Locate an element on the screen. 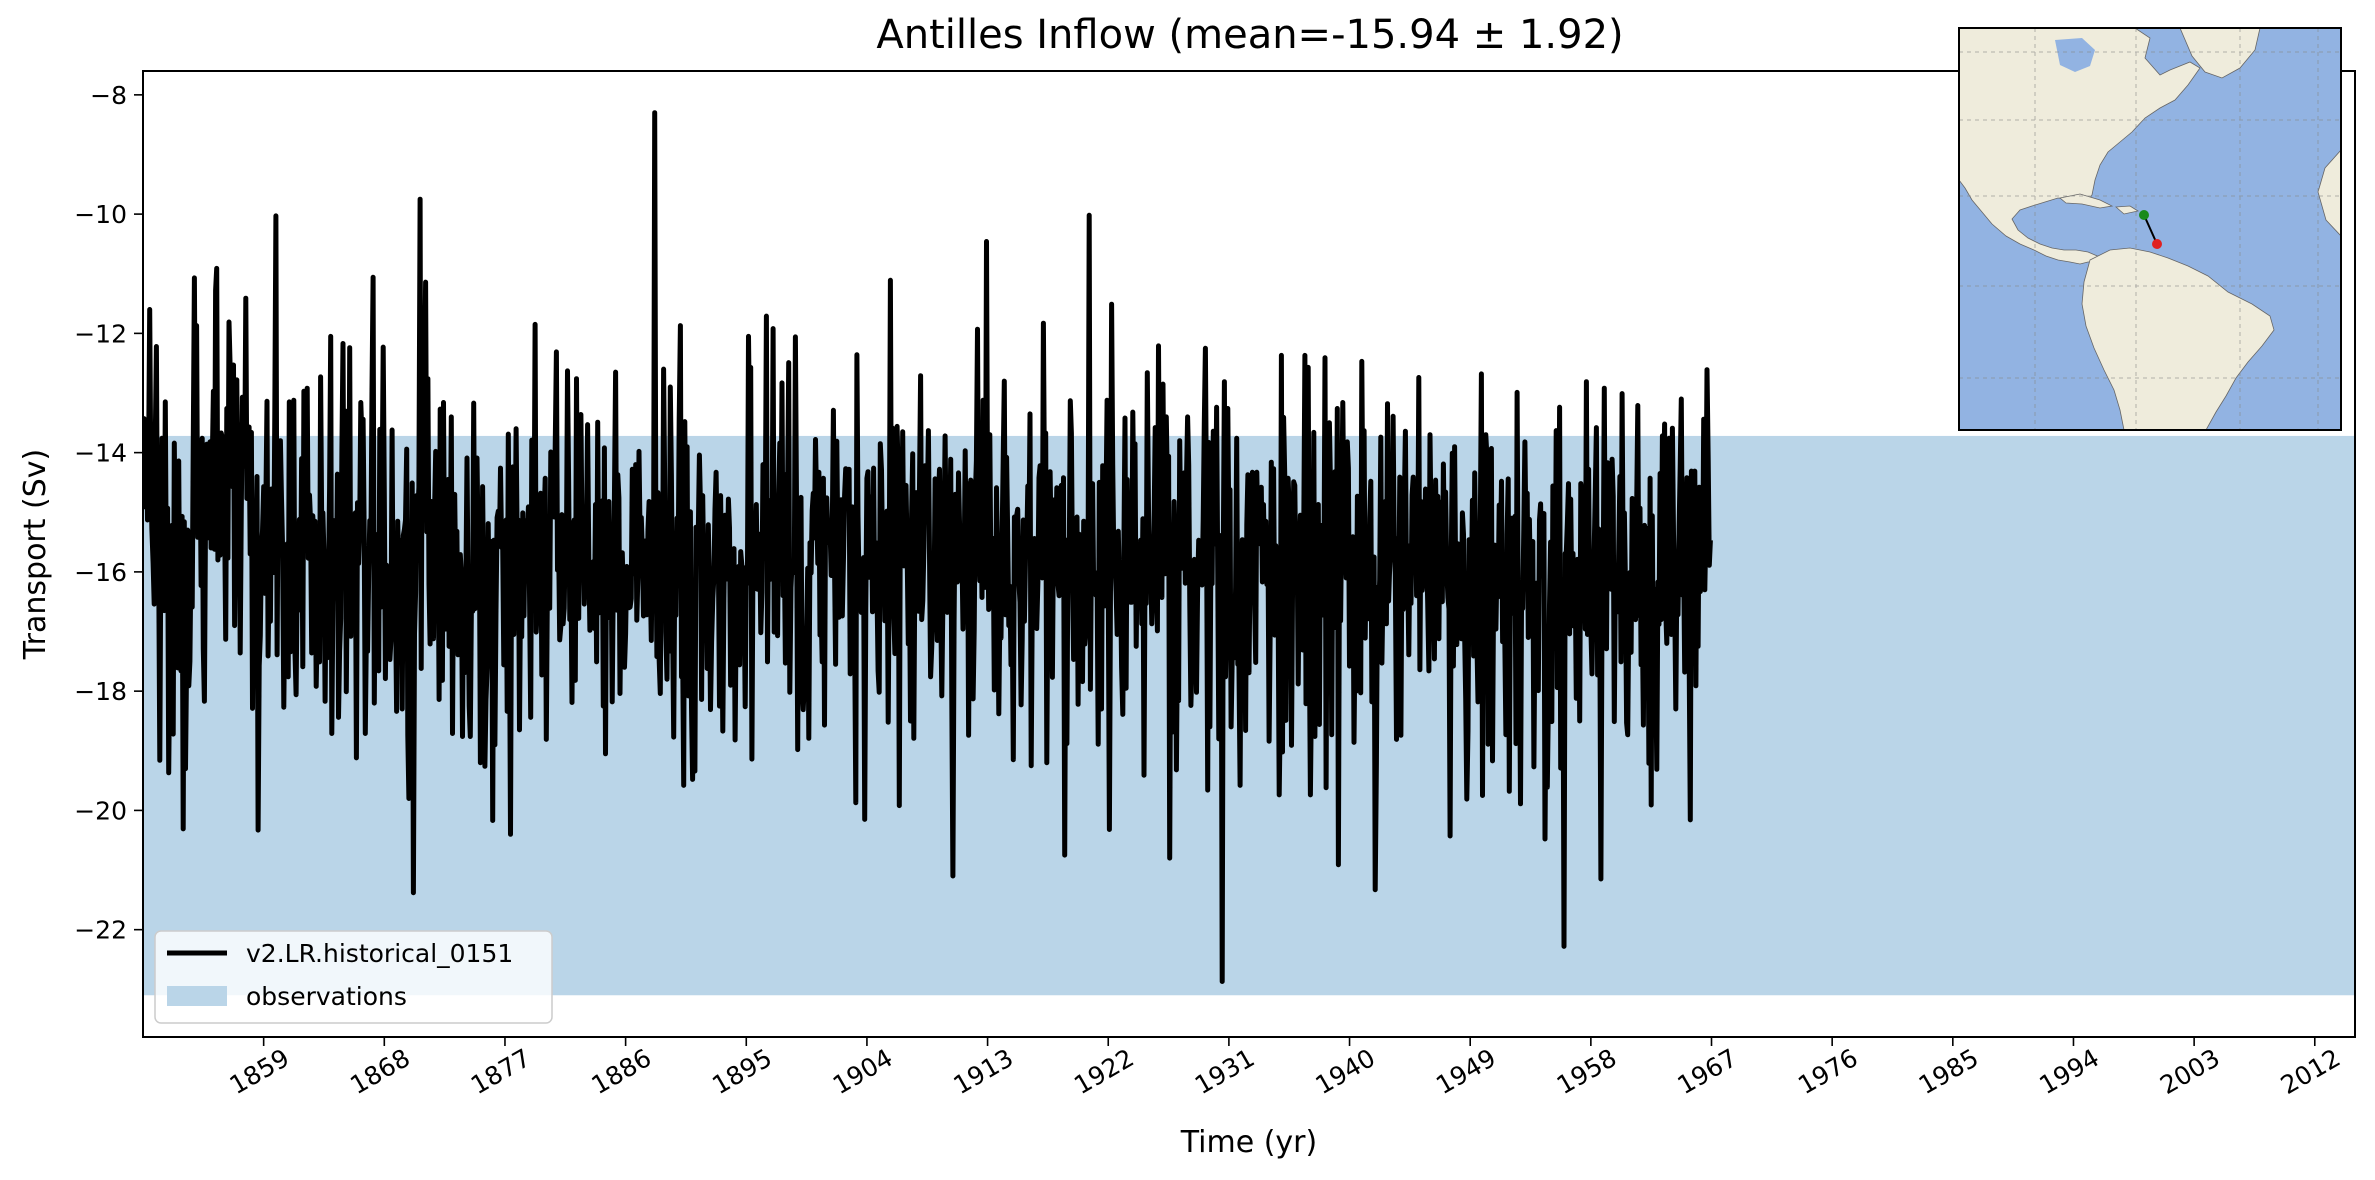 The height and width of the screenshot is (1180, 2375). y-axis: −22 −20 −18 −16 −14 −12 −10 −8 is located at coordinates (108, 513).